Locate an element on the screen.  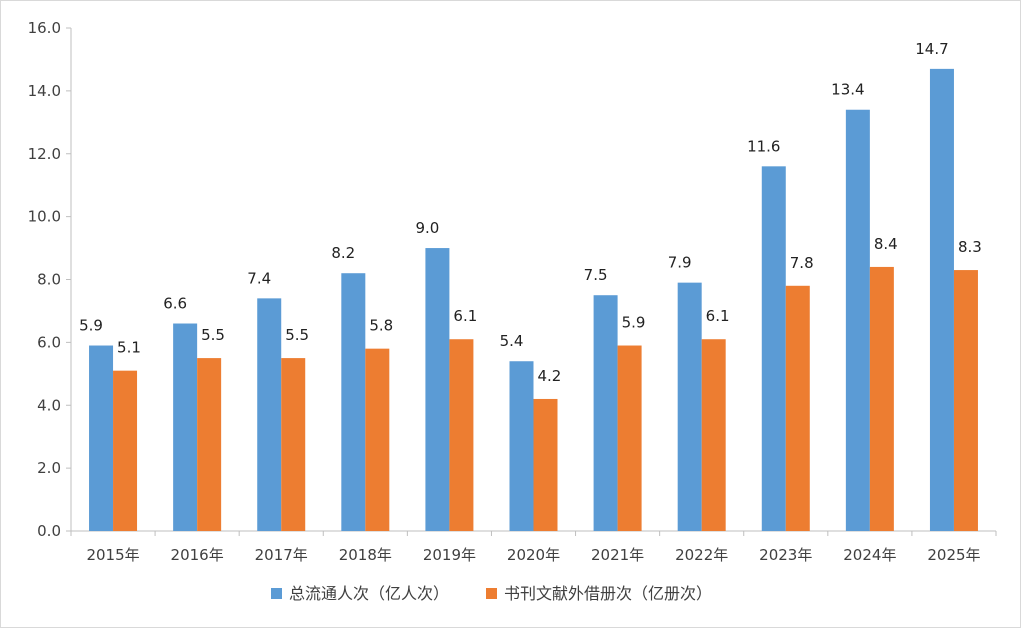
legend-swatch-circulation is located at coordinates (276, 593).